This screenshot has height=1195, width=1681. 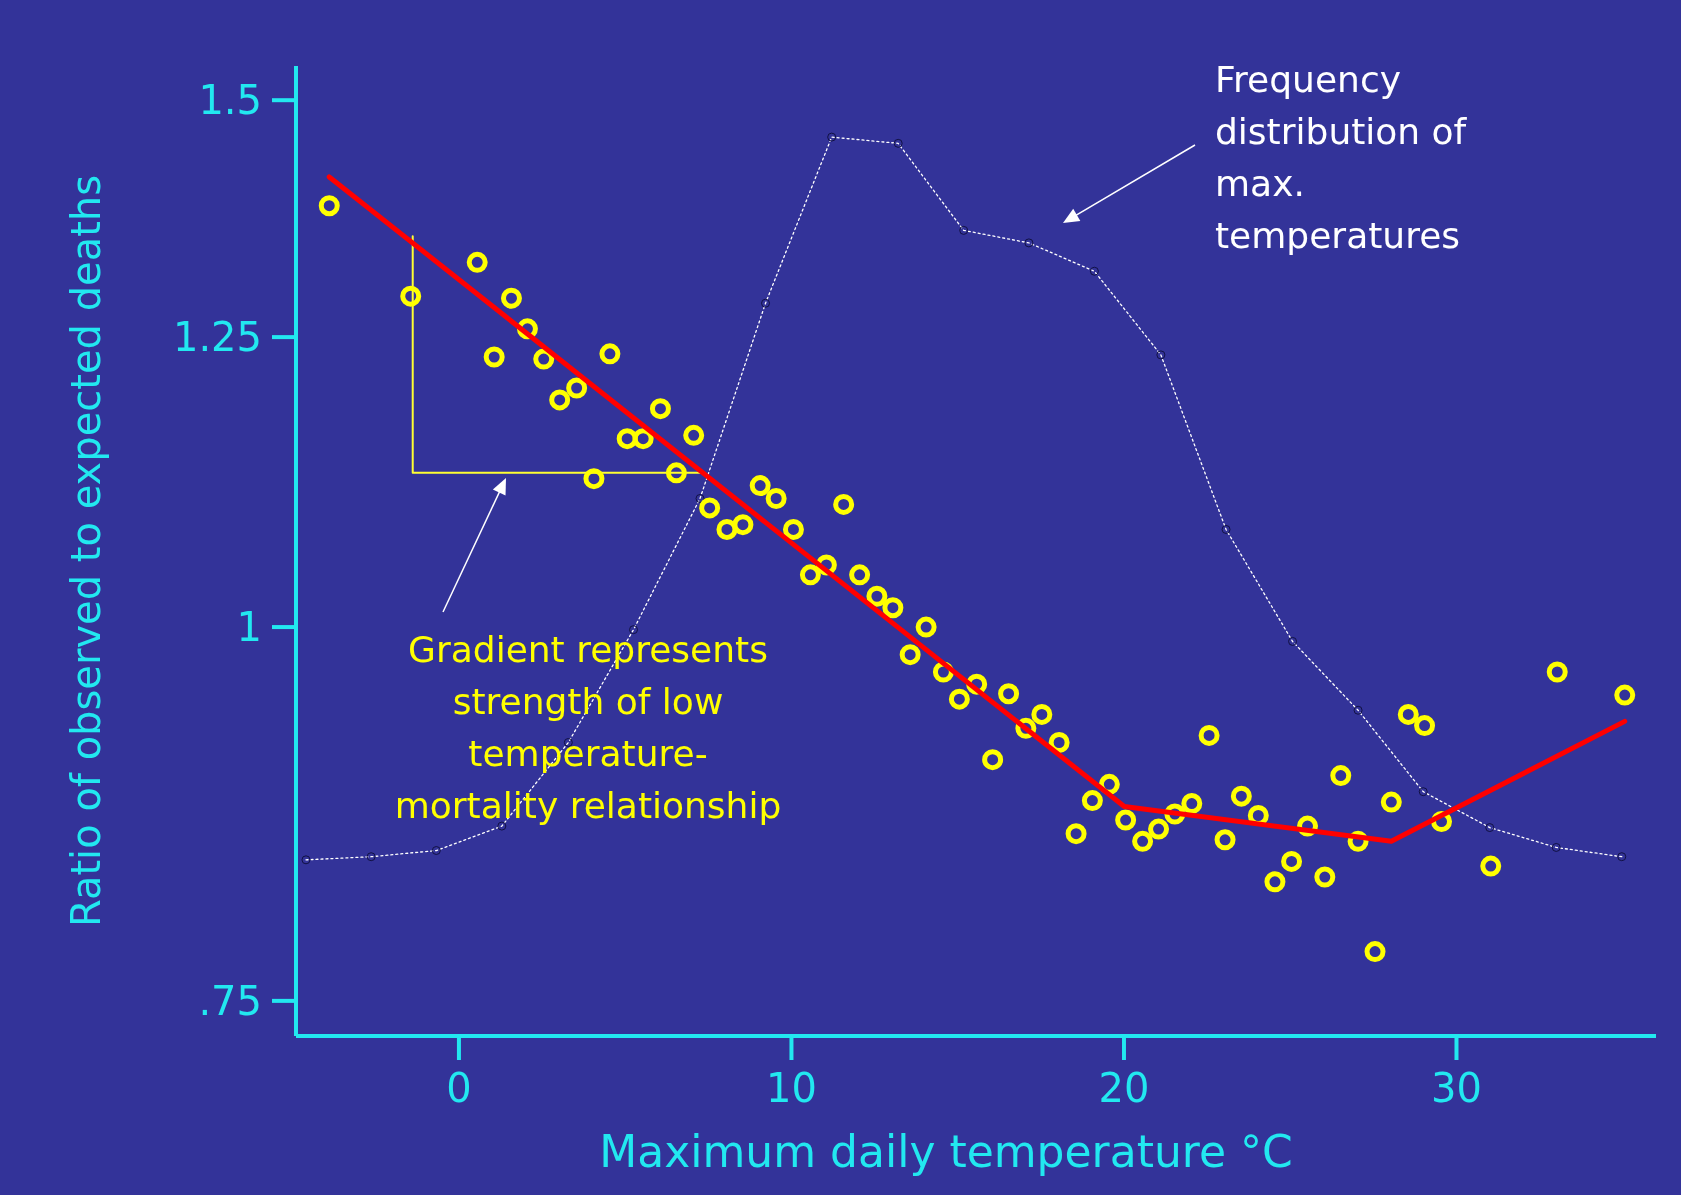 What do you see at coordinates (249, 627) in the screenshot?
I see `y-tick-label: 1` at bounding box center [249, 627].